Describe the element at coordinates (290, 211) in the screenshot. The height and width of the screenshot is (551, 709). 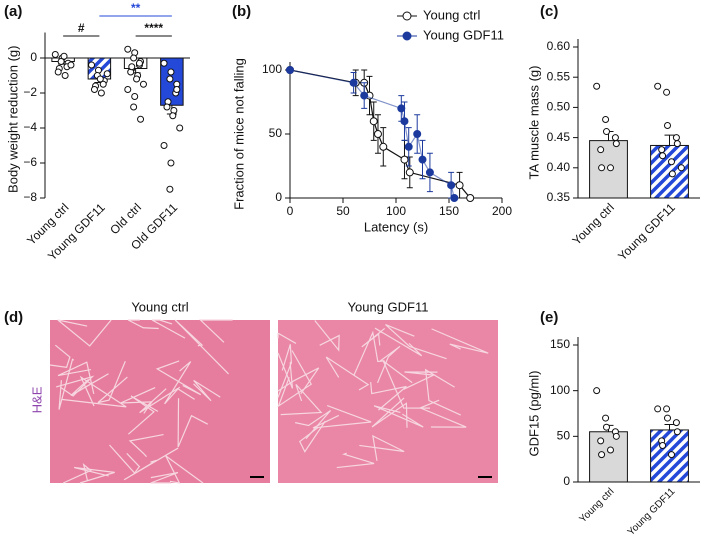
I see `x-tick-label: 0` at that location.